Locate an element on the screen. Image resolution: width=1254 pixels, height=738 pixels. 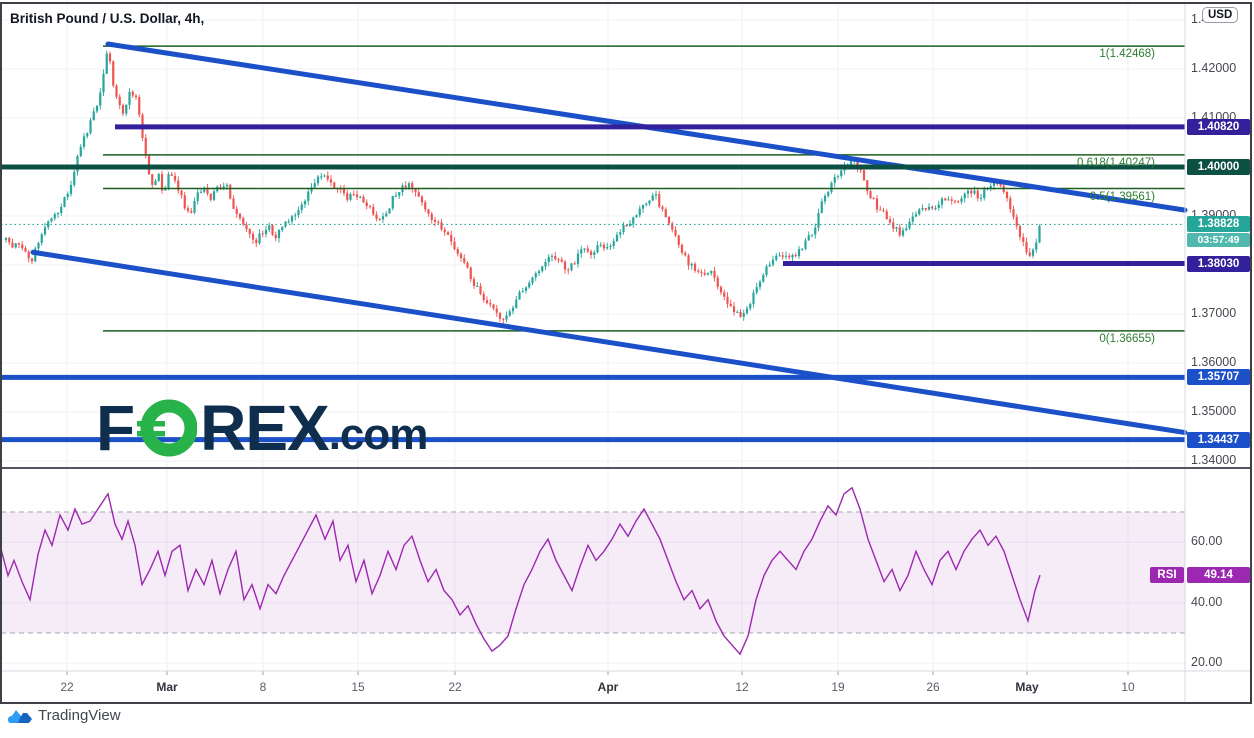
forex-o-icon is located at coordinates (167, 428).